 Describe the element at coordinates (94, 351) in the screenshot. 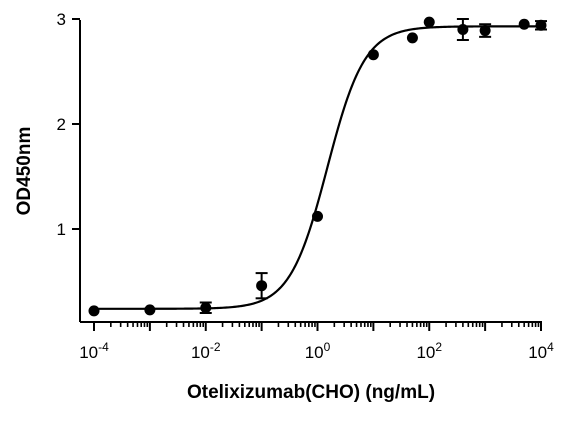

I see `x-tick-label: 10⁻⁴` at that location.